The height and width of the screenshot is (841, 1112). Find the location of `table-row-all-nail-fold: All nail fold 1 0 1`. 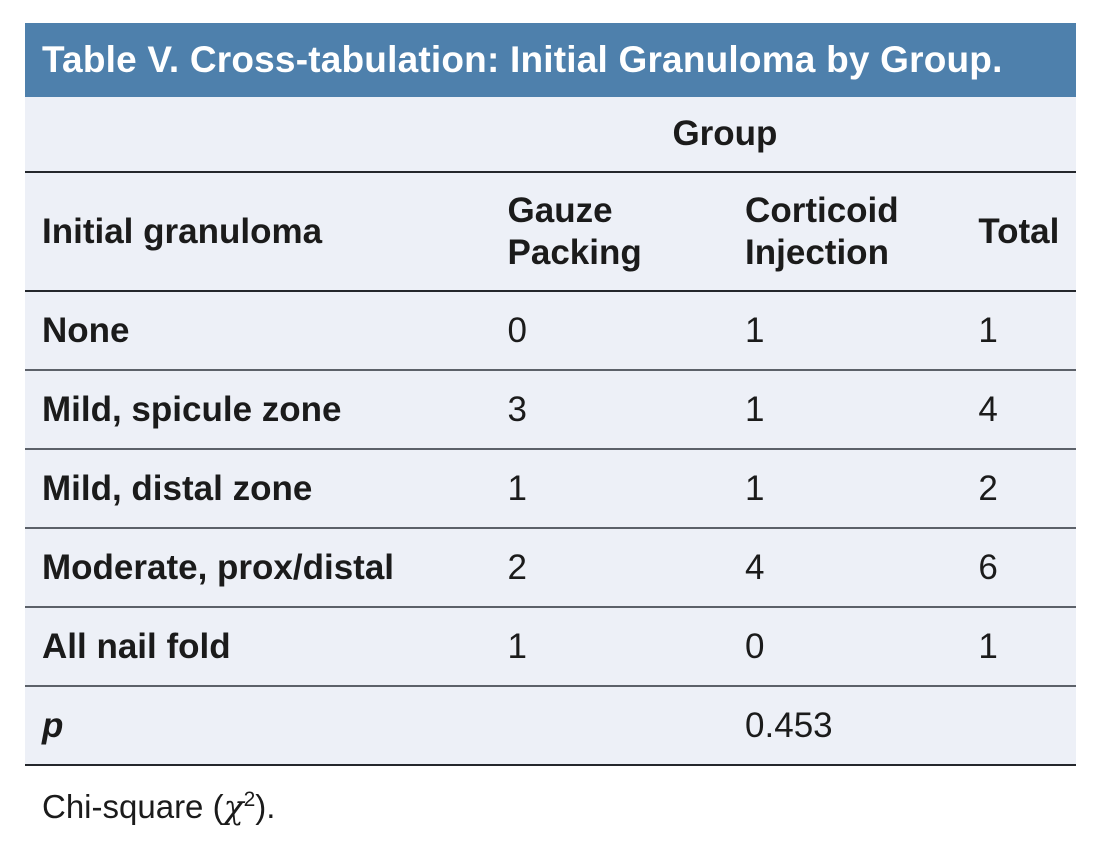

table-row-all-nail-fold: All nail fold 1 0 1 is located at coordinates (550, 647).